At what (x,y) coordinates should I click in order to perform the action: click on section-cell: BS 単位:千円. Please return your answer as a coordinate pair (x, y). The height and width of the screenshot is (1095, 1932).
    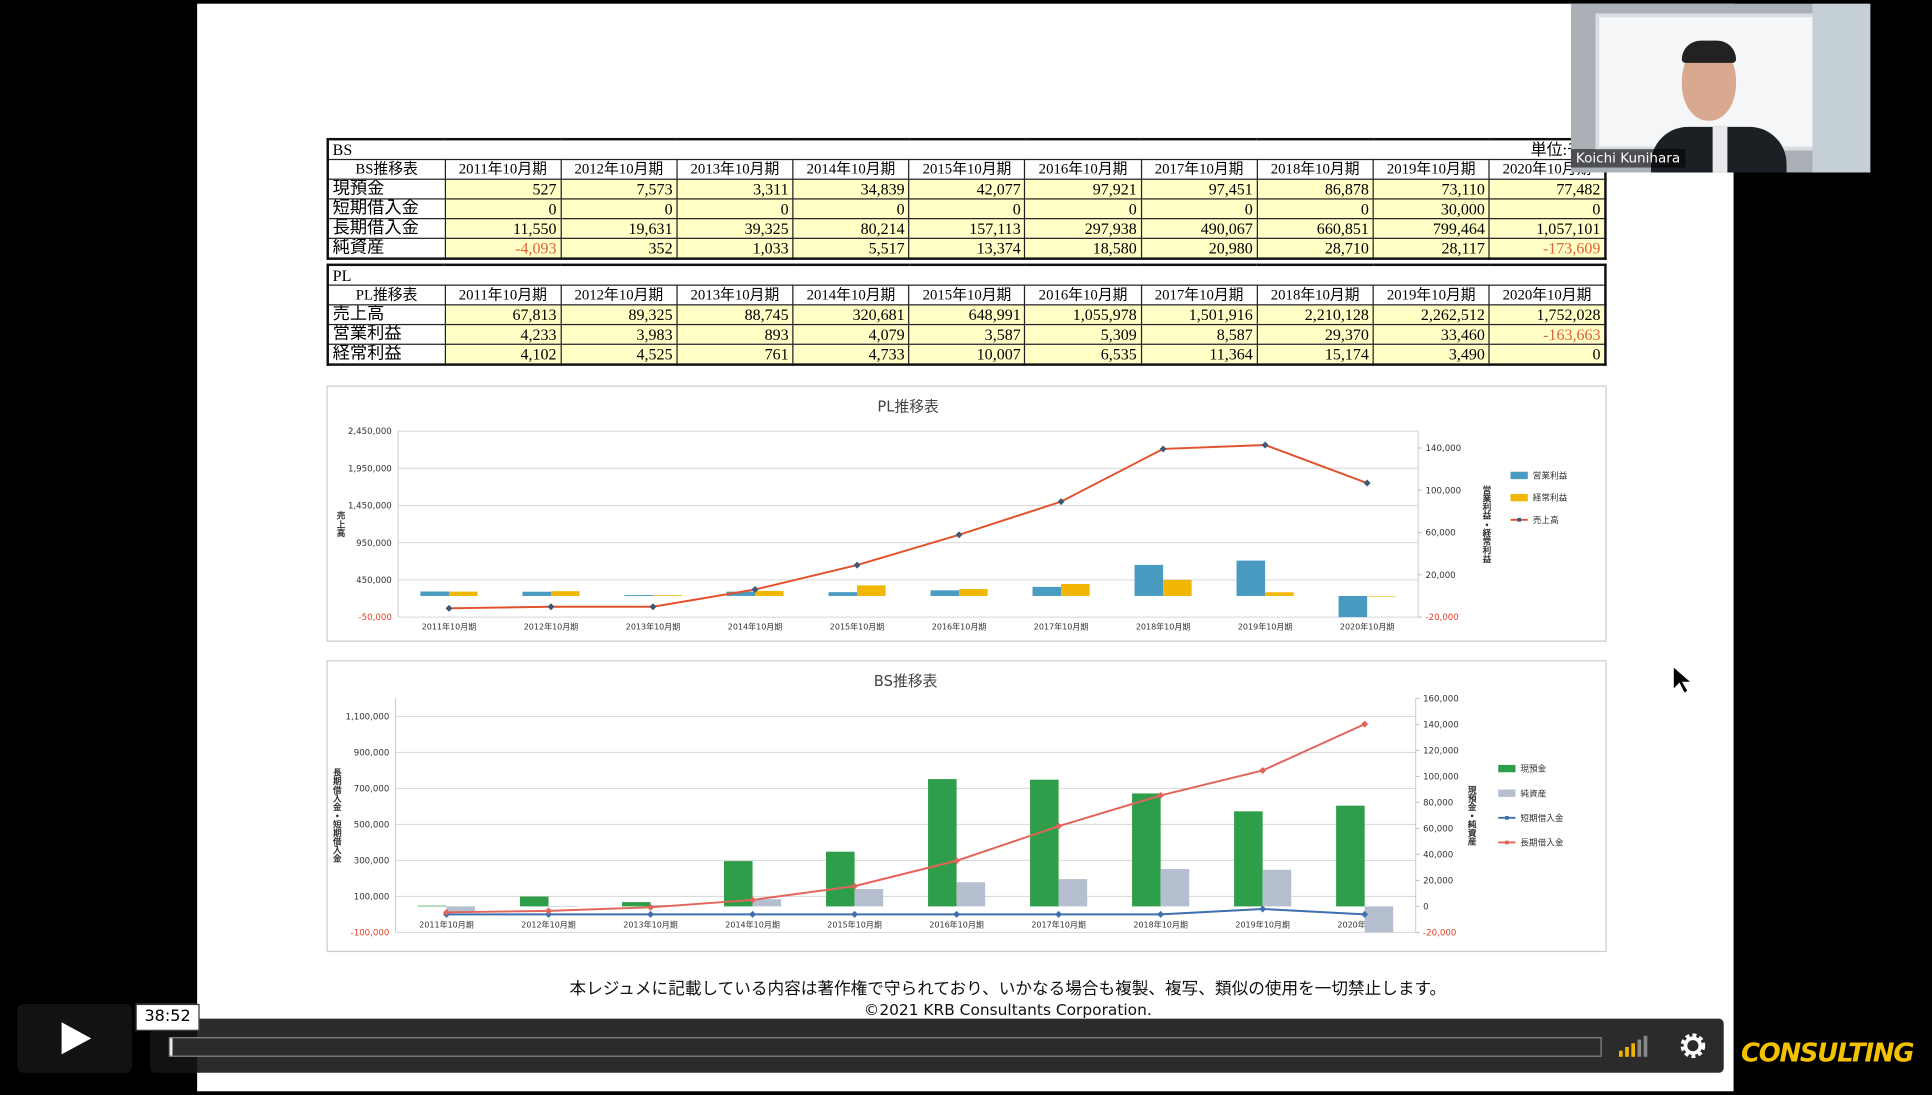
    Looking at the image, I should click on (966, 149).